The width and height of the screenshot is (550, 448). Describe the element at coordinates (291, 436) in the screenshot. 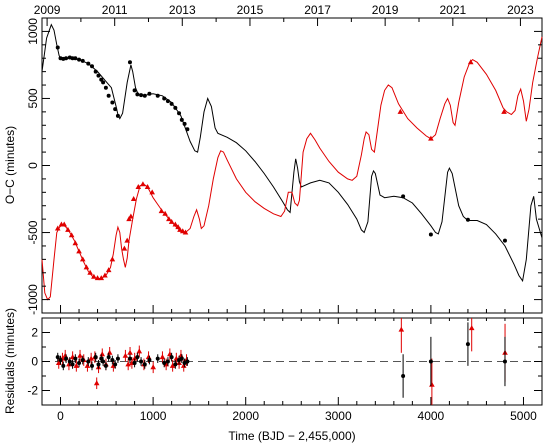

I see `x-axis-label: Time (BJD − 2,455,000)` at that location.